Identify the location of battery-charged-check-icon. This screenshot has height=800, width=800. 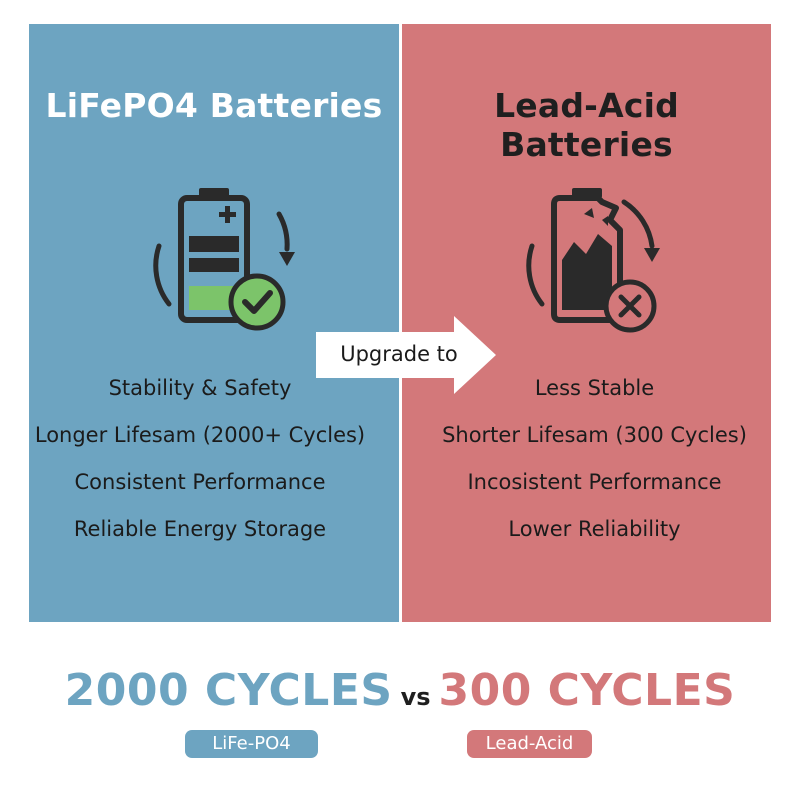
(224, 259).